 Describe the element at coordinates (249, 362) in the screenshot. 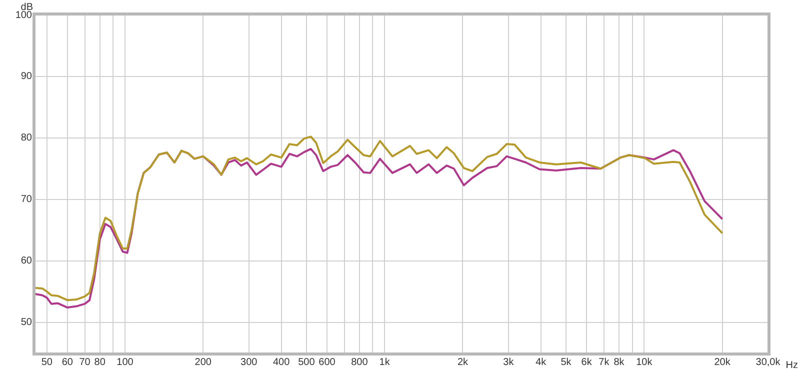

I see `x-tick-label: 300` at that location.